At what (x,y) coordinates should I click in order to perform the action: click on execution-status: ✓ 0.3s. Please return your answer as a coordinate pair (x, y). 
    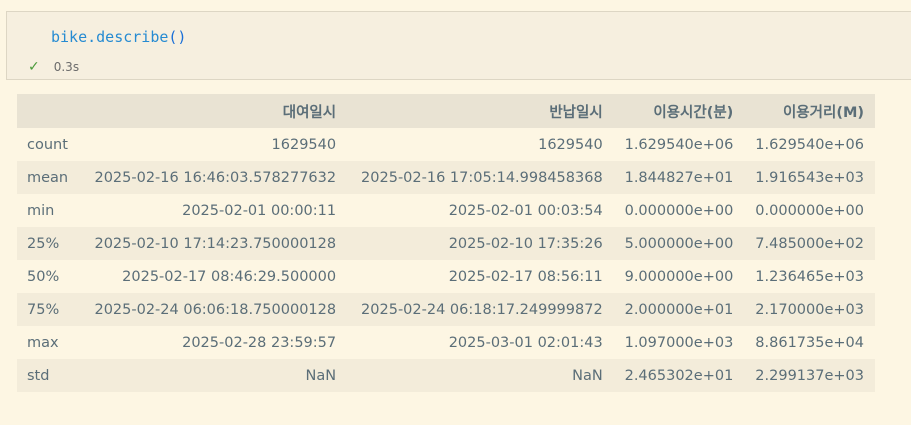
    Looking at the image, I should click on (53, 67).